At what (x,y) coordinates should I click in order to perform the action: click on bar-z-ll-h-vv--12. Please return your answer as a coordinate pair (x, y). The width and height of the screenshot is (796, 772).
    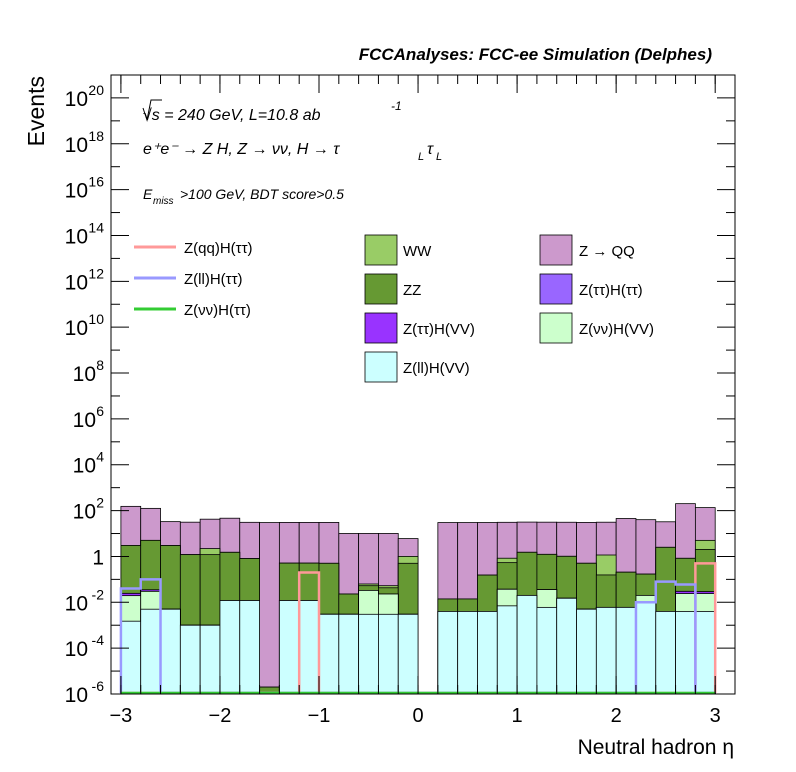
    Looking at the image, I should click on (368, 654).